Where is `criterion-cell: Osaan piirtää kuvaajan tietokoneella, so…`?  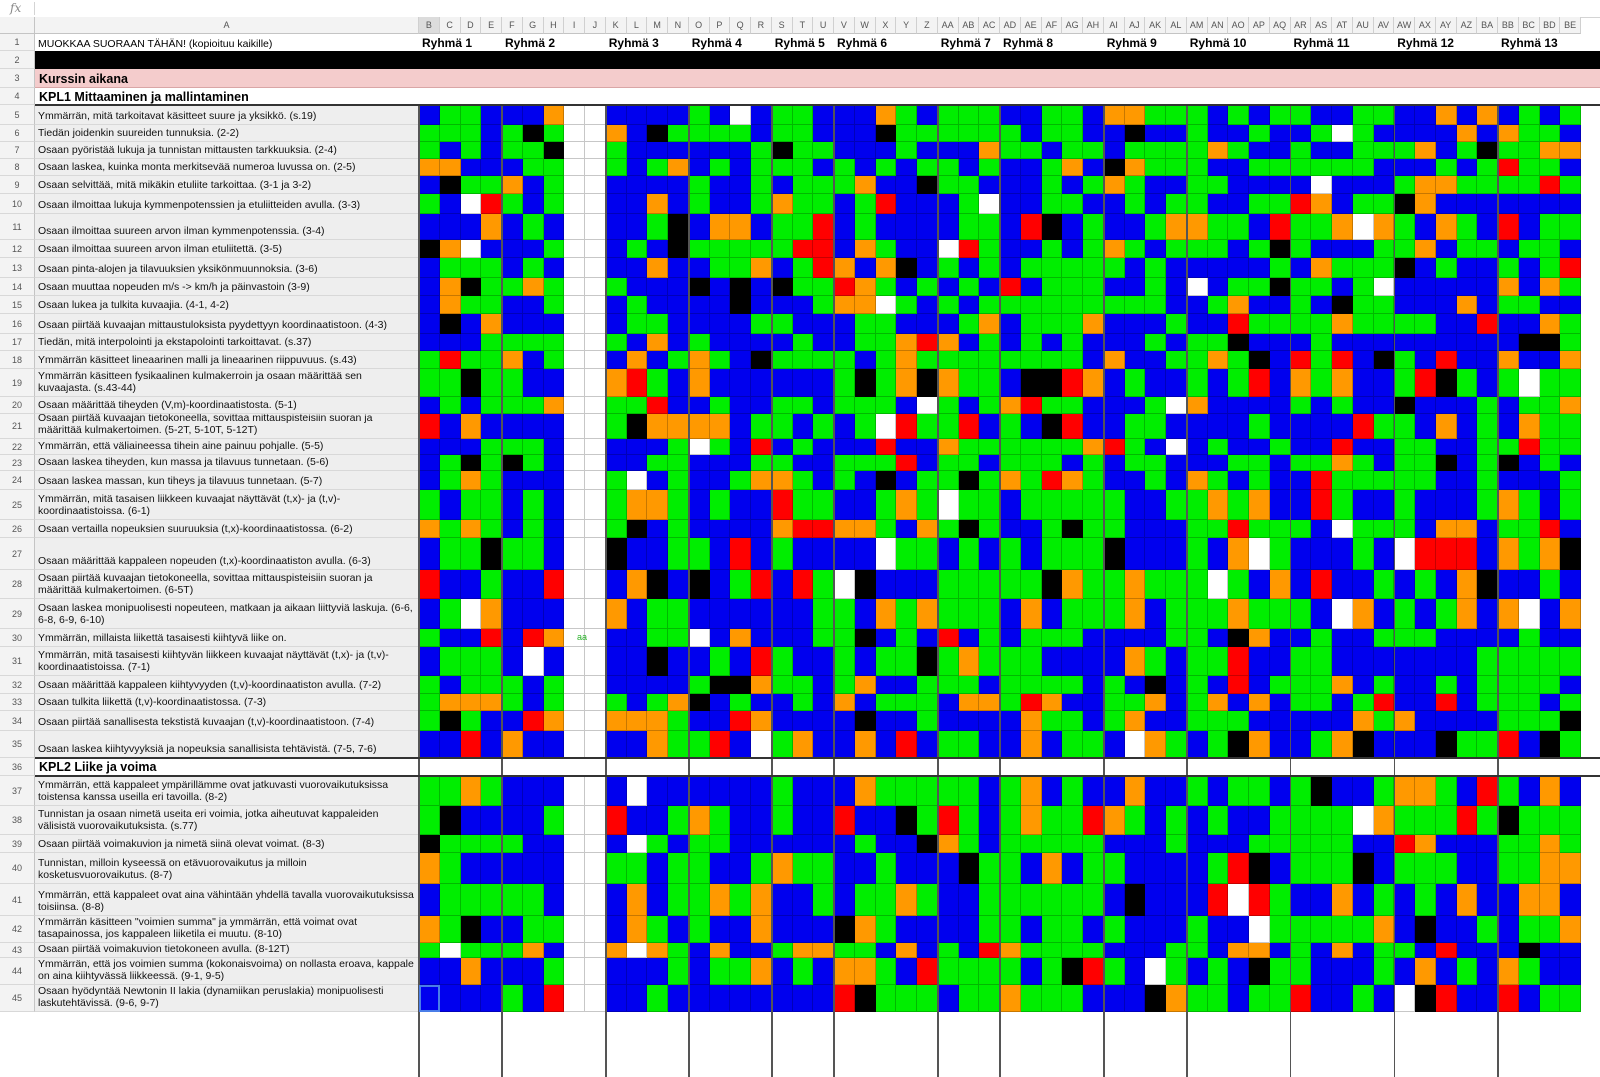 criterion-cell: Osaan piirtää kuvaajan tietokoneella, so… is located at coordinates (227, 426).